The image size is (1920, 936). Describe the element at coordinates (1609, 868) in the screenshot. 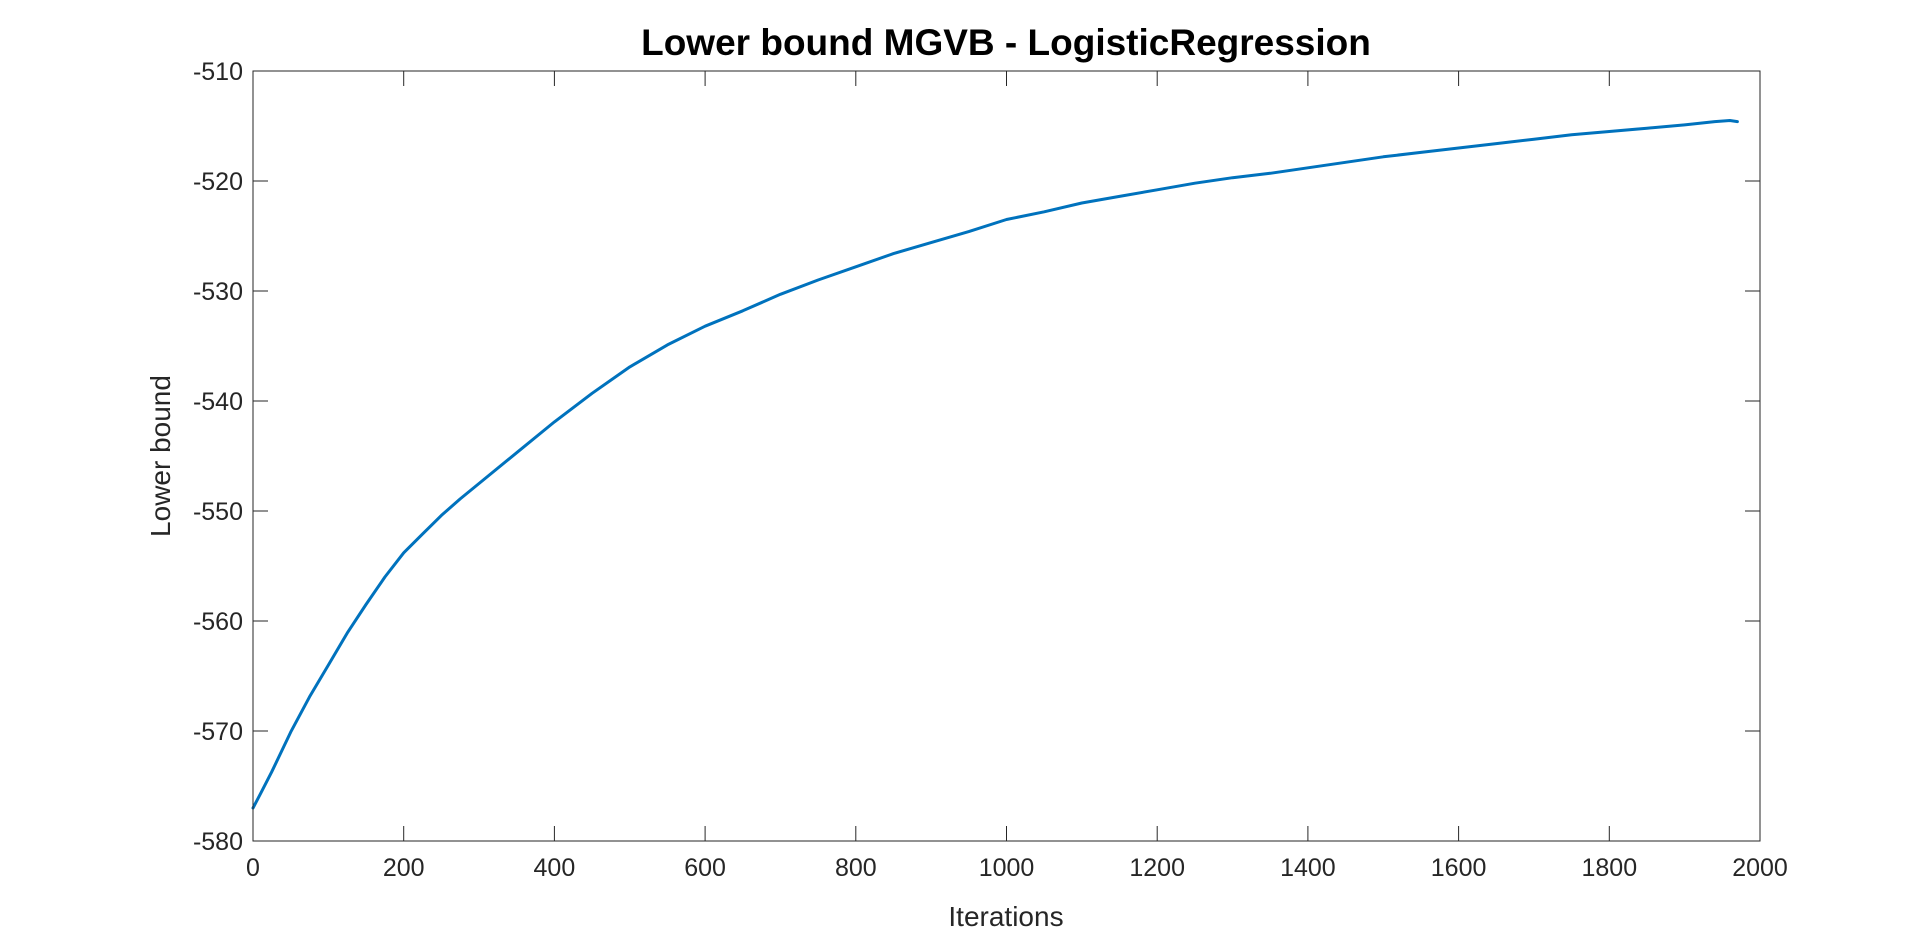

I see `x-tick-label: 1800` at that location.